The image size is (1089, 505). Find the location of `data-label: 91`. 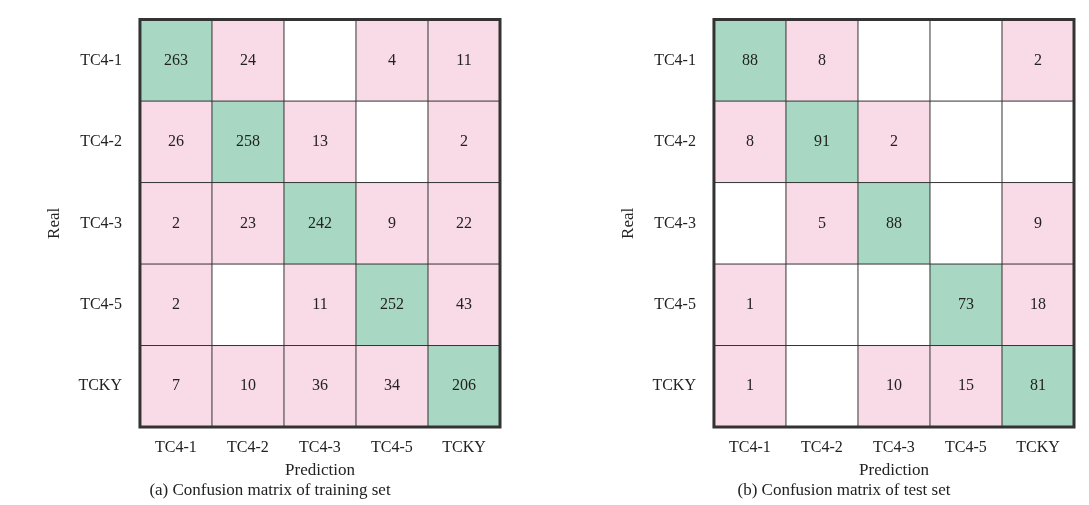

data-label: 91 is located at coordinates (821, 141).